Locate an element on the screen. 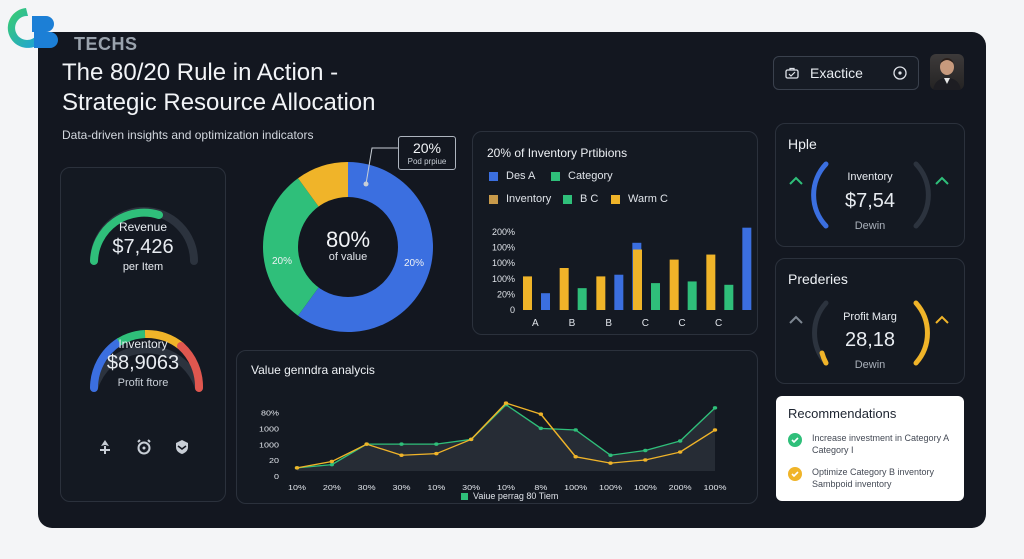  bar-chart-title: 20% of Inventory Prtibions is located at coordinates (557, 153).